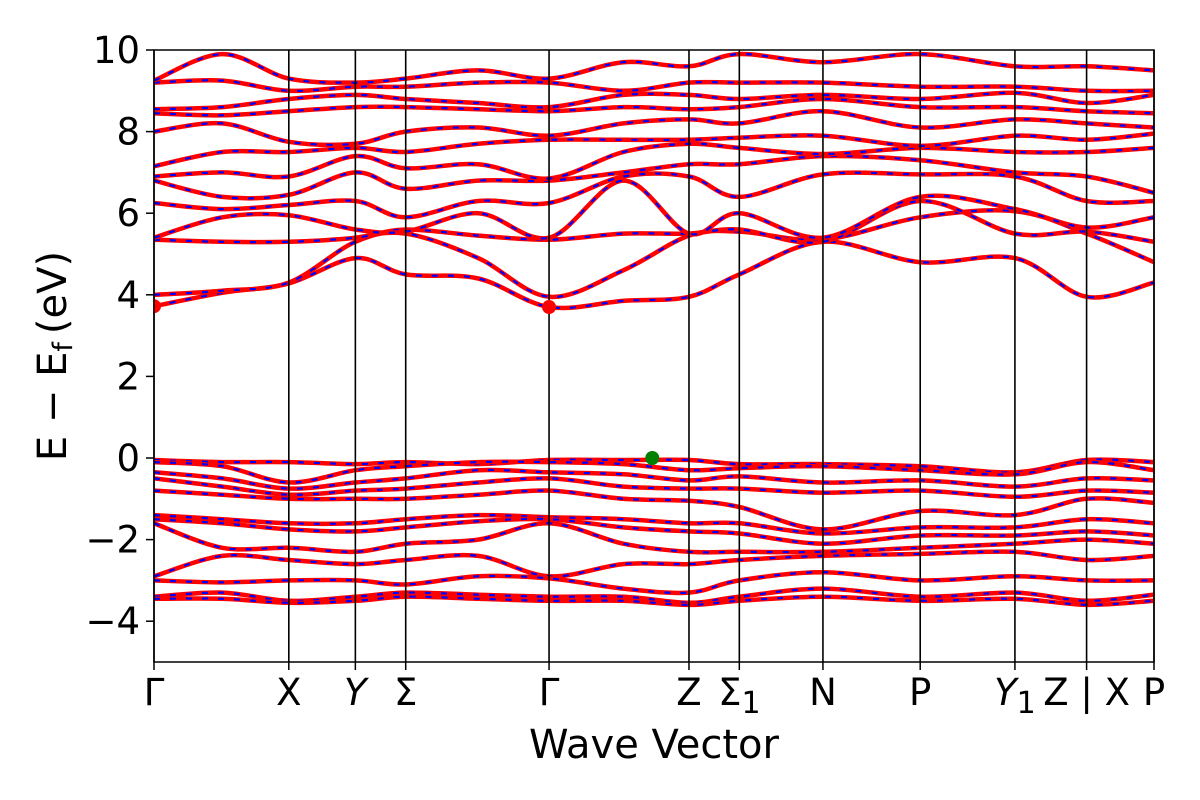 The image size is (1200, 800). I want to click on x-tick-label: Σ1, so click(739, 696).